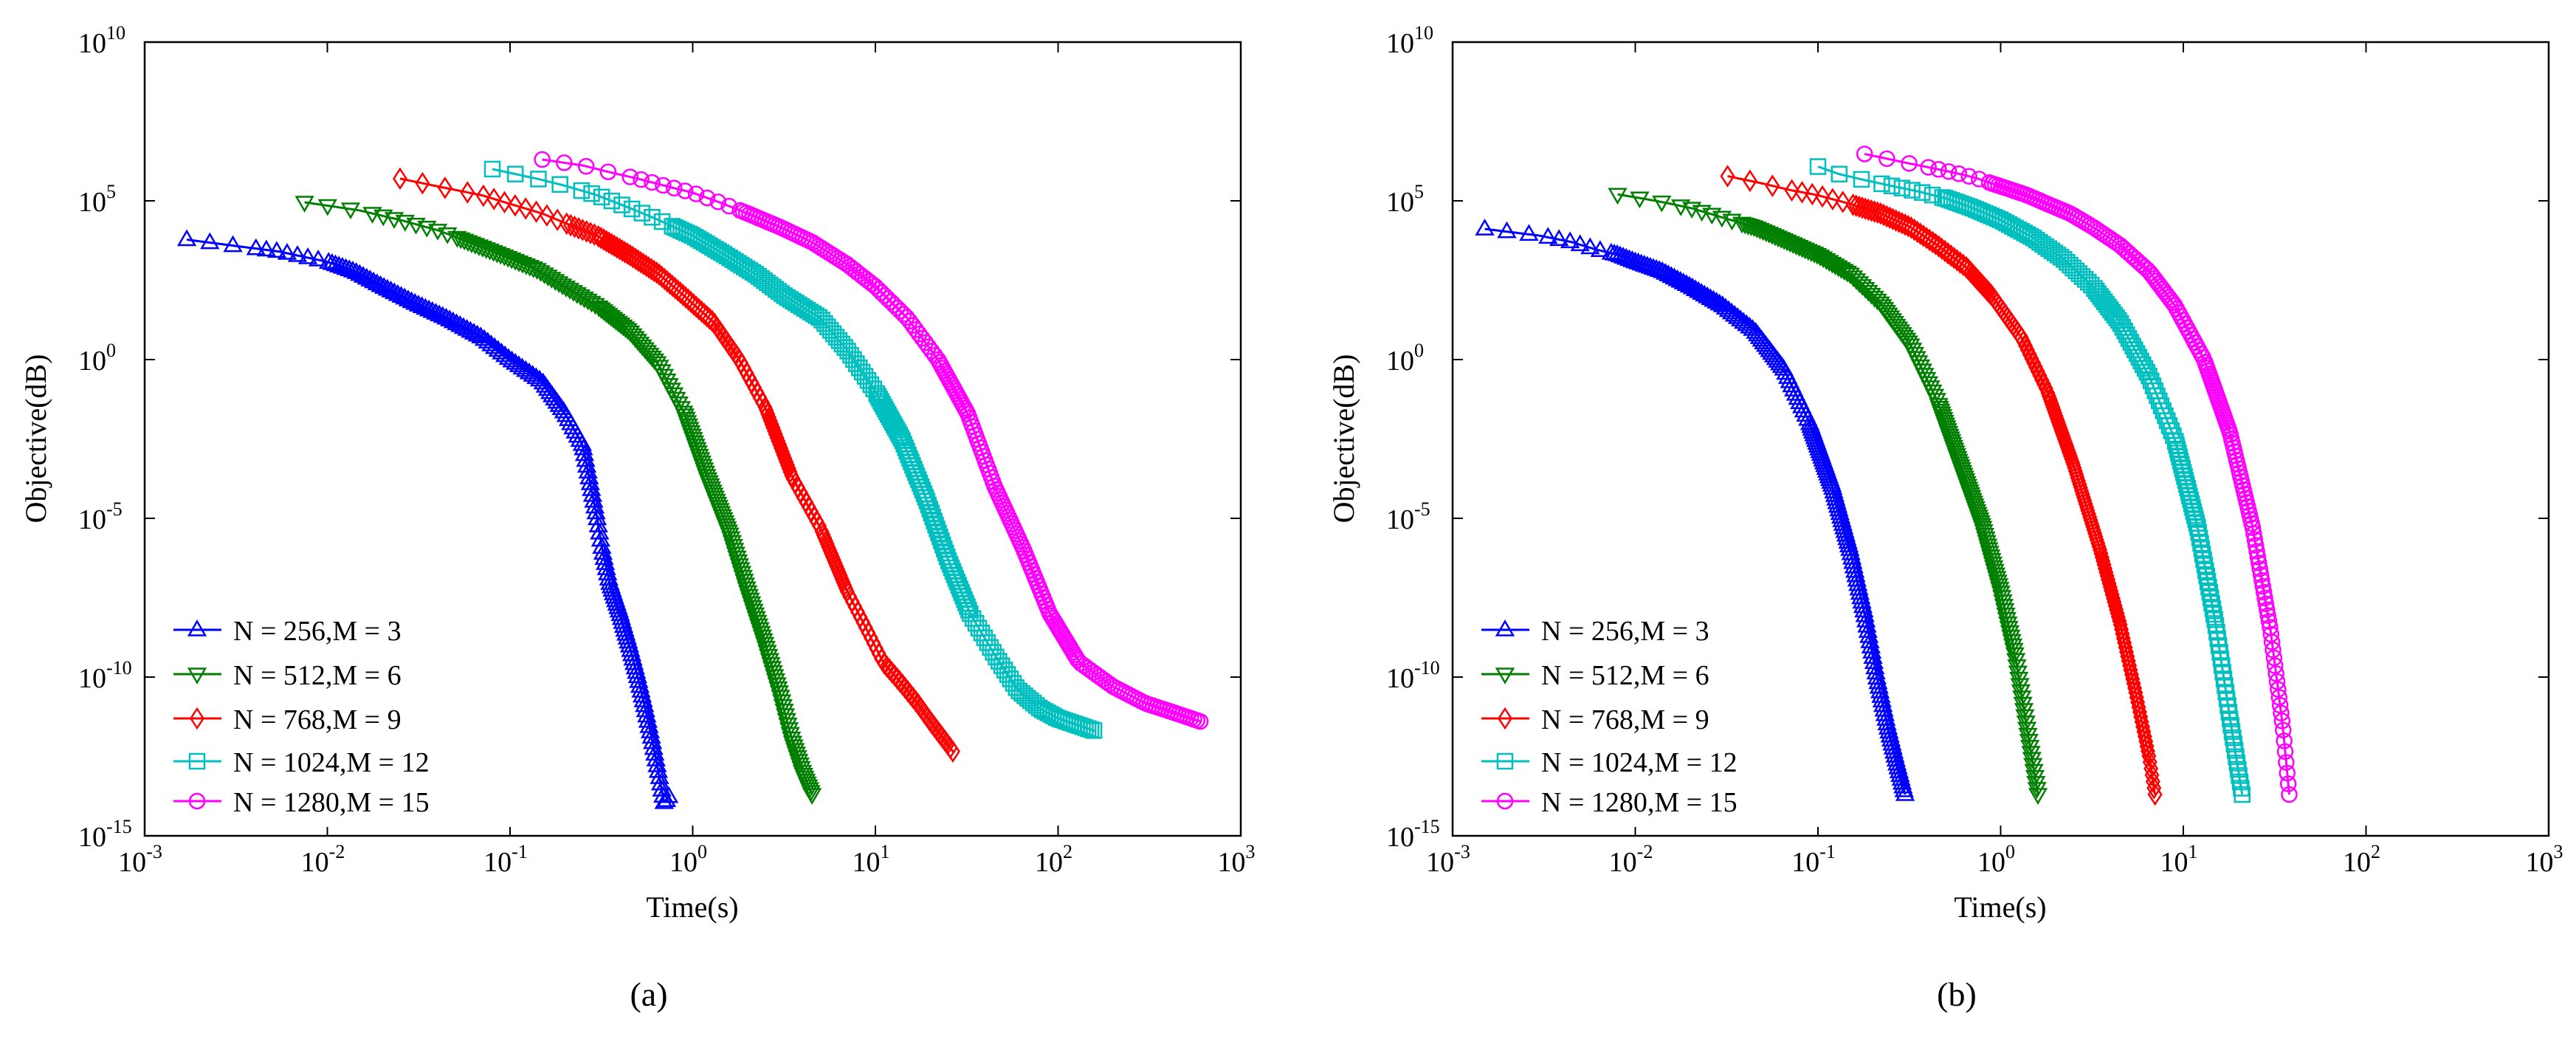 The image size is (2576, 1047). I want to click on x-tick-label: 10¹, so click(2179, 859).